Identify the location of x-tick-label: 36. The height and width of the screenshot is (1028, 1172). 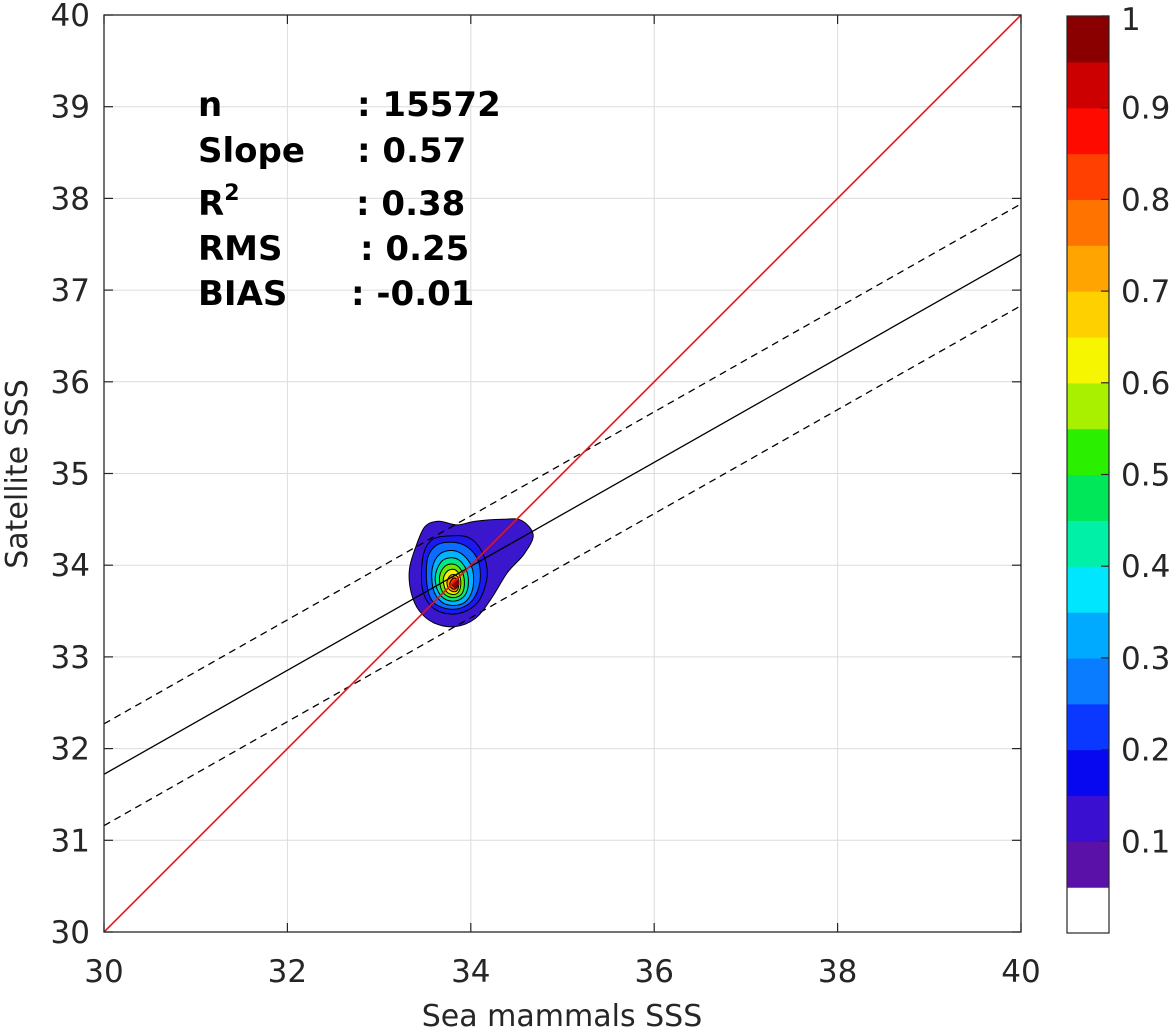
(653, 972).